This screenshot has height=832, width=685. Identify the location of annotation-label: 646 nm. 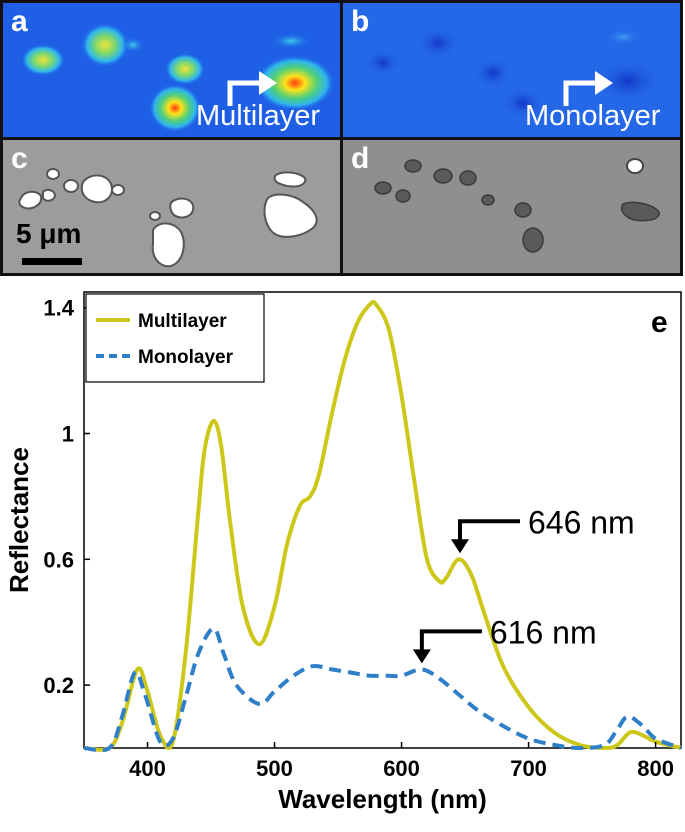
(581, 522).